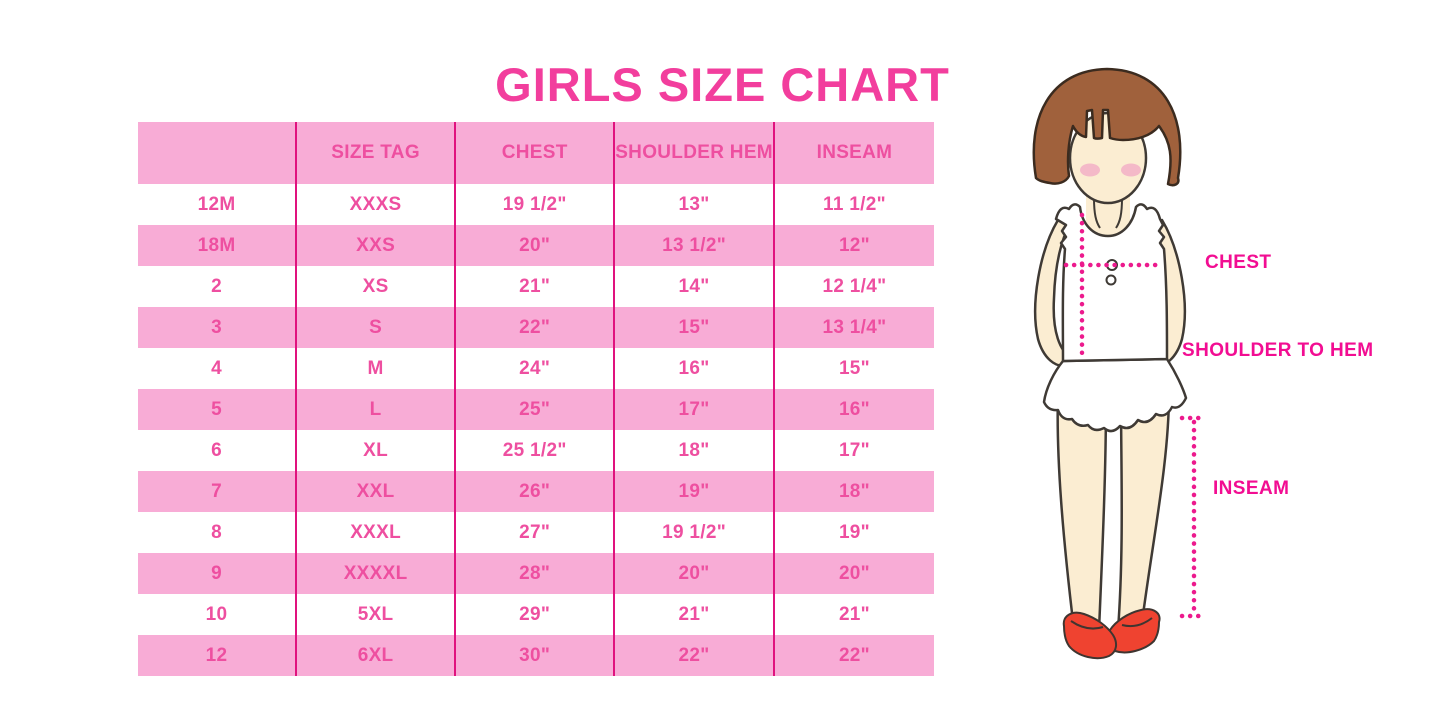 Image resolution: width=1445 pixels, height=723 pixels. What do you see at coordinates (1090, 170) in the screenshot?
I see `blush-left` at bounding box center [1090, 170].